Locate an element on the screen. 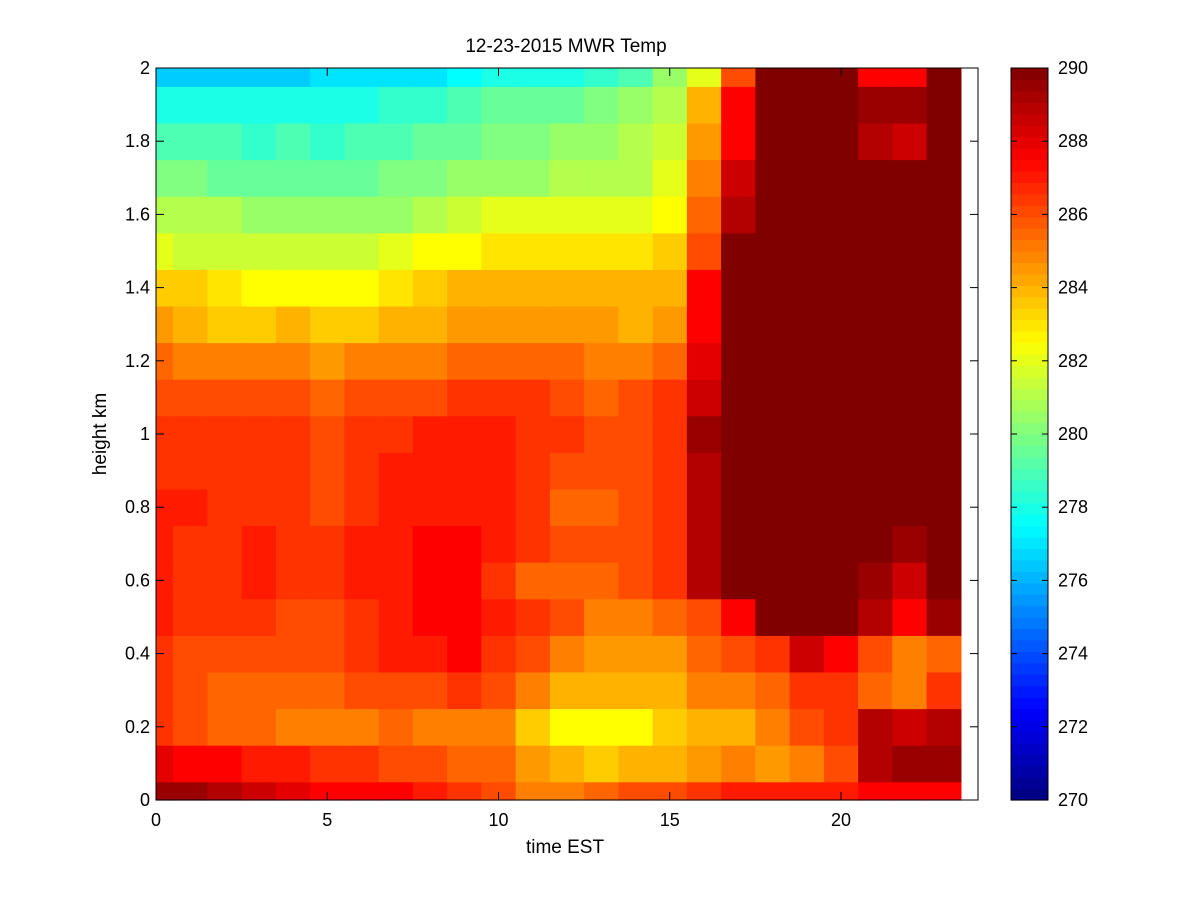  colorbar-tick-label: 280 is located at coordinates (1073, 434).